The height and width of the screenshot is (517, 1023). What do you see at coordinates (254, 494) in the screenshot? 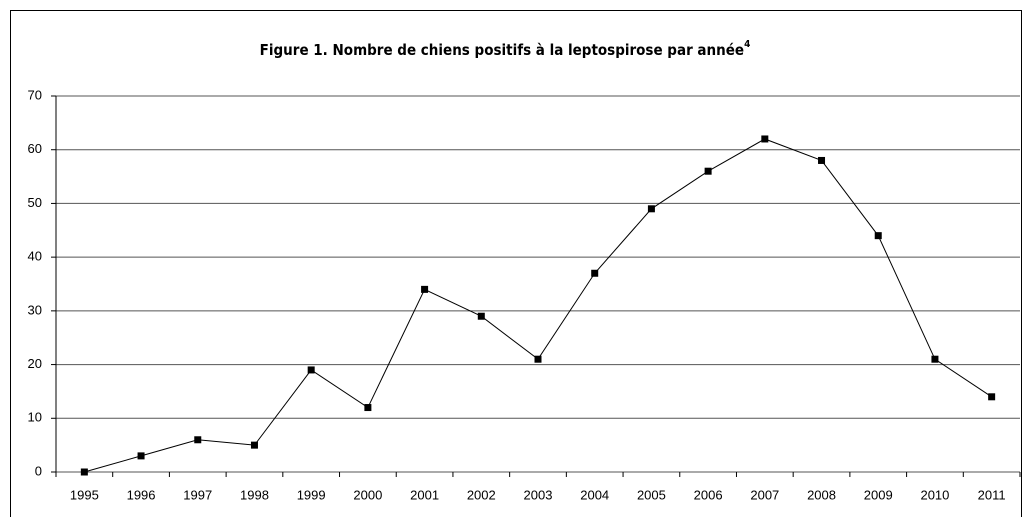
I see `x-tick-label: 1998` at bounding box center [254, 494].